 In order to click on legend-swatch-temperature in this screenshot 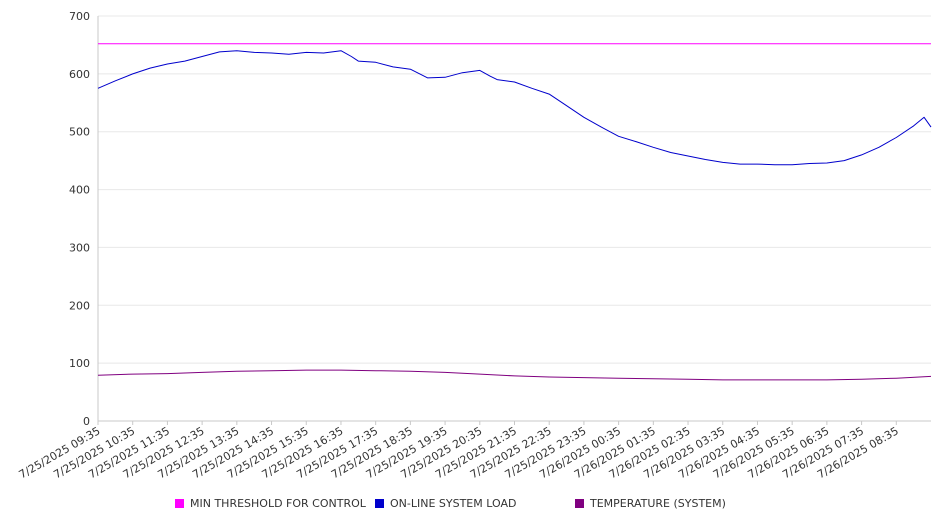, I will do `click(579, 503)`.